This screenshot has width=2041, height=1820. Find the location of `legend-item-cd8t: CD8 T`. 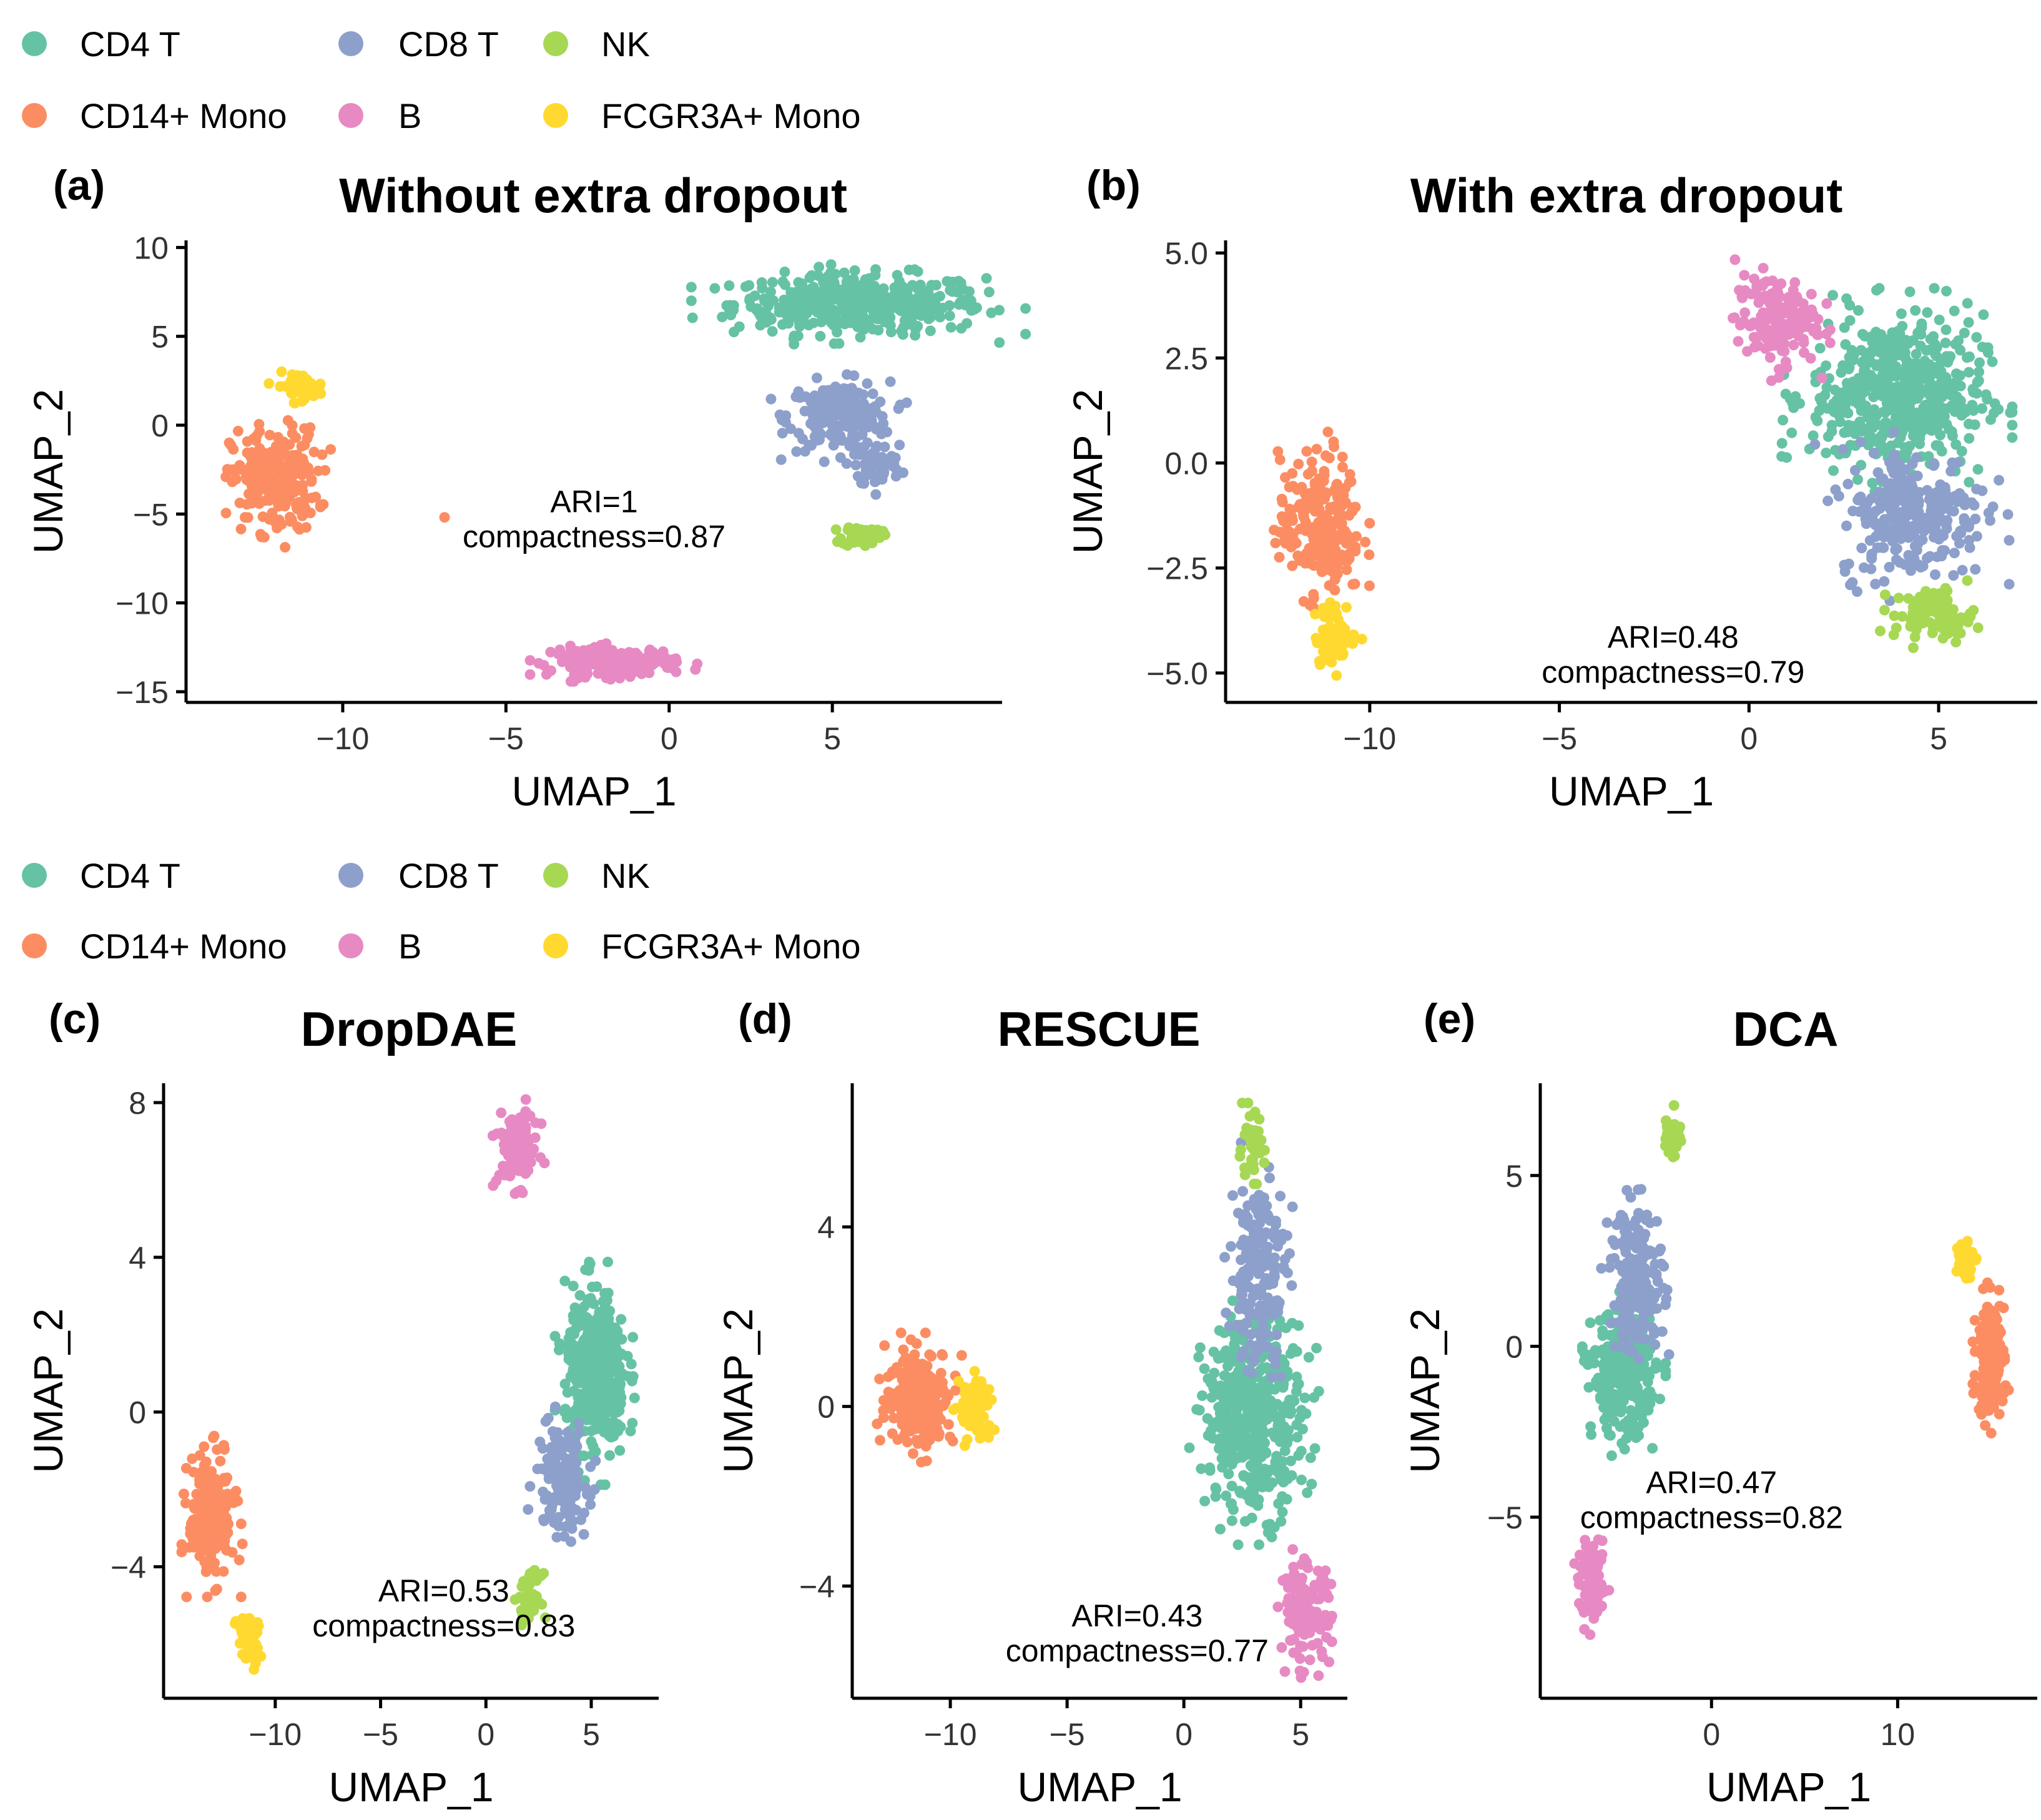

legend-item-cd8t: CD8 T is located at coordinates (419, 44).